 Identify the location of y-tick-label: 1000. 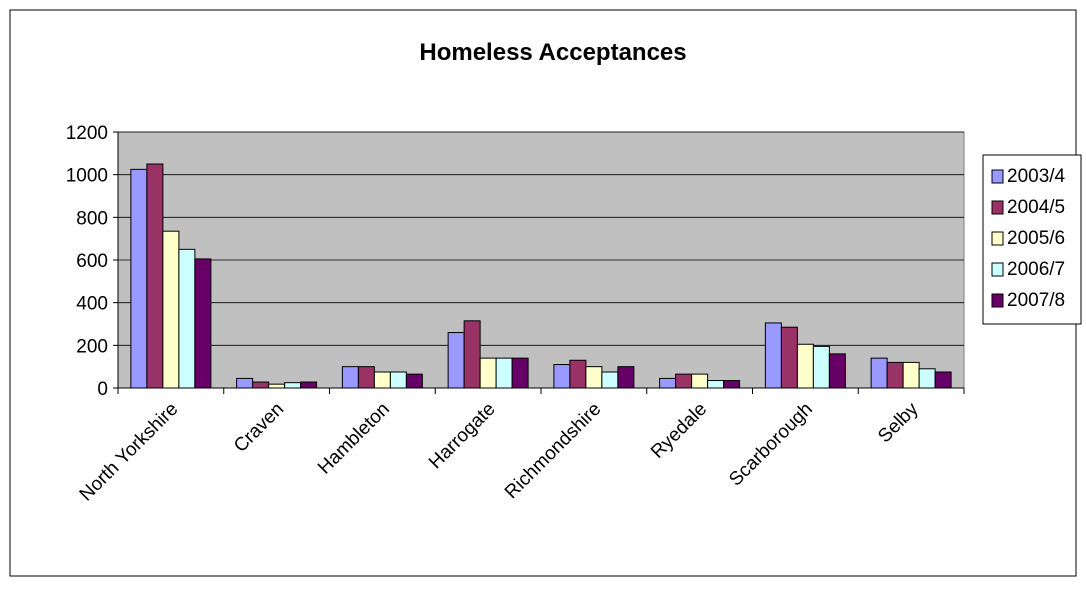
(87, 176).